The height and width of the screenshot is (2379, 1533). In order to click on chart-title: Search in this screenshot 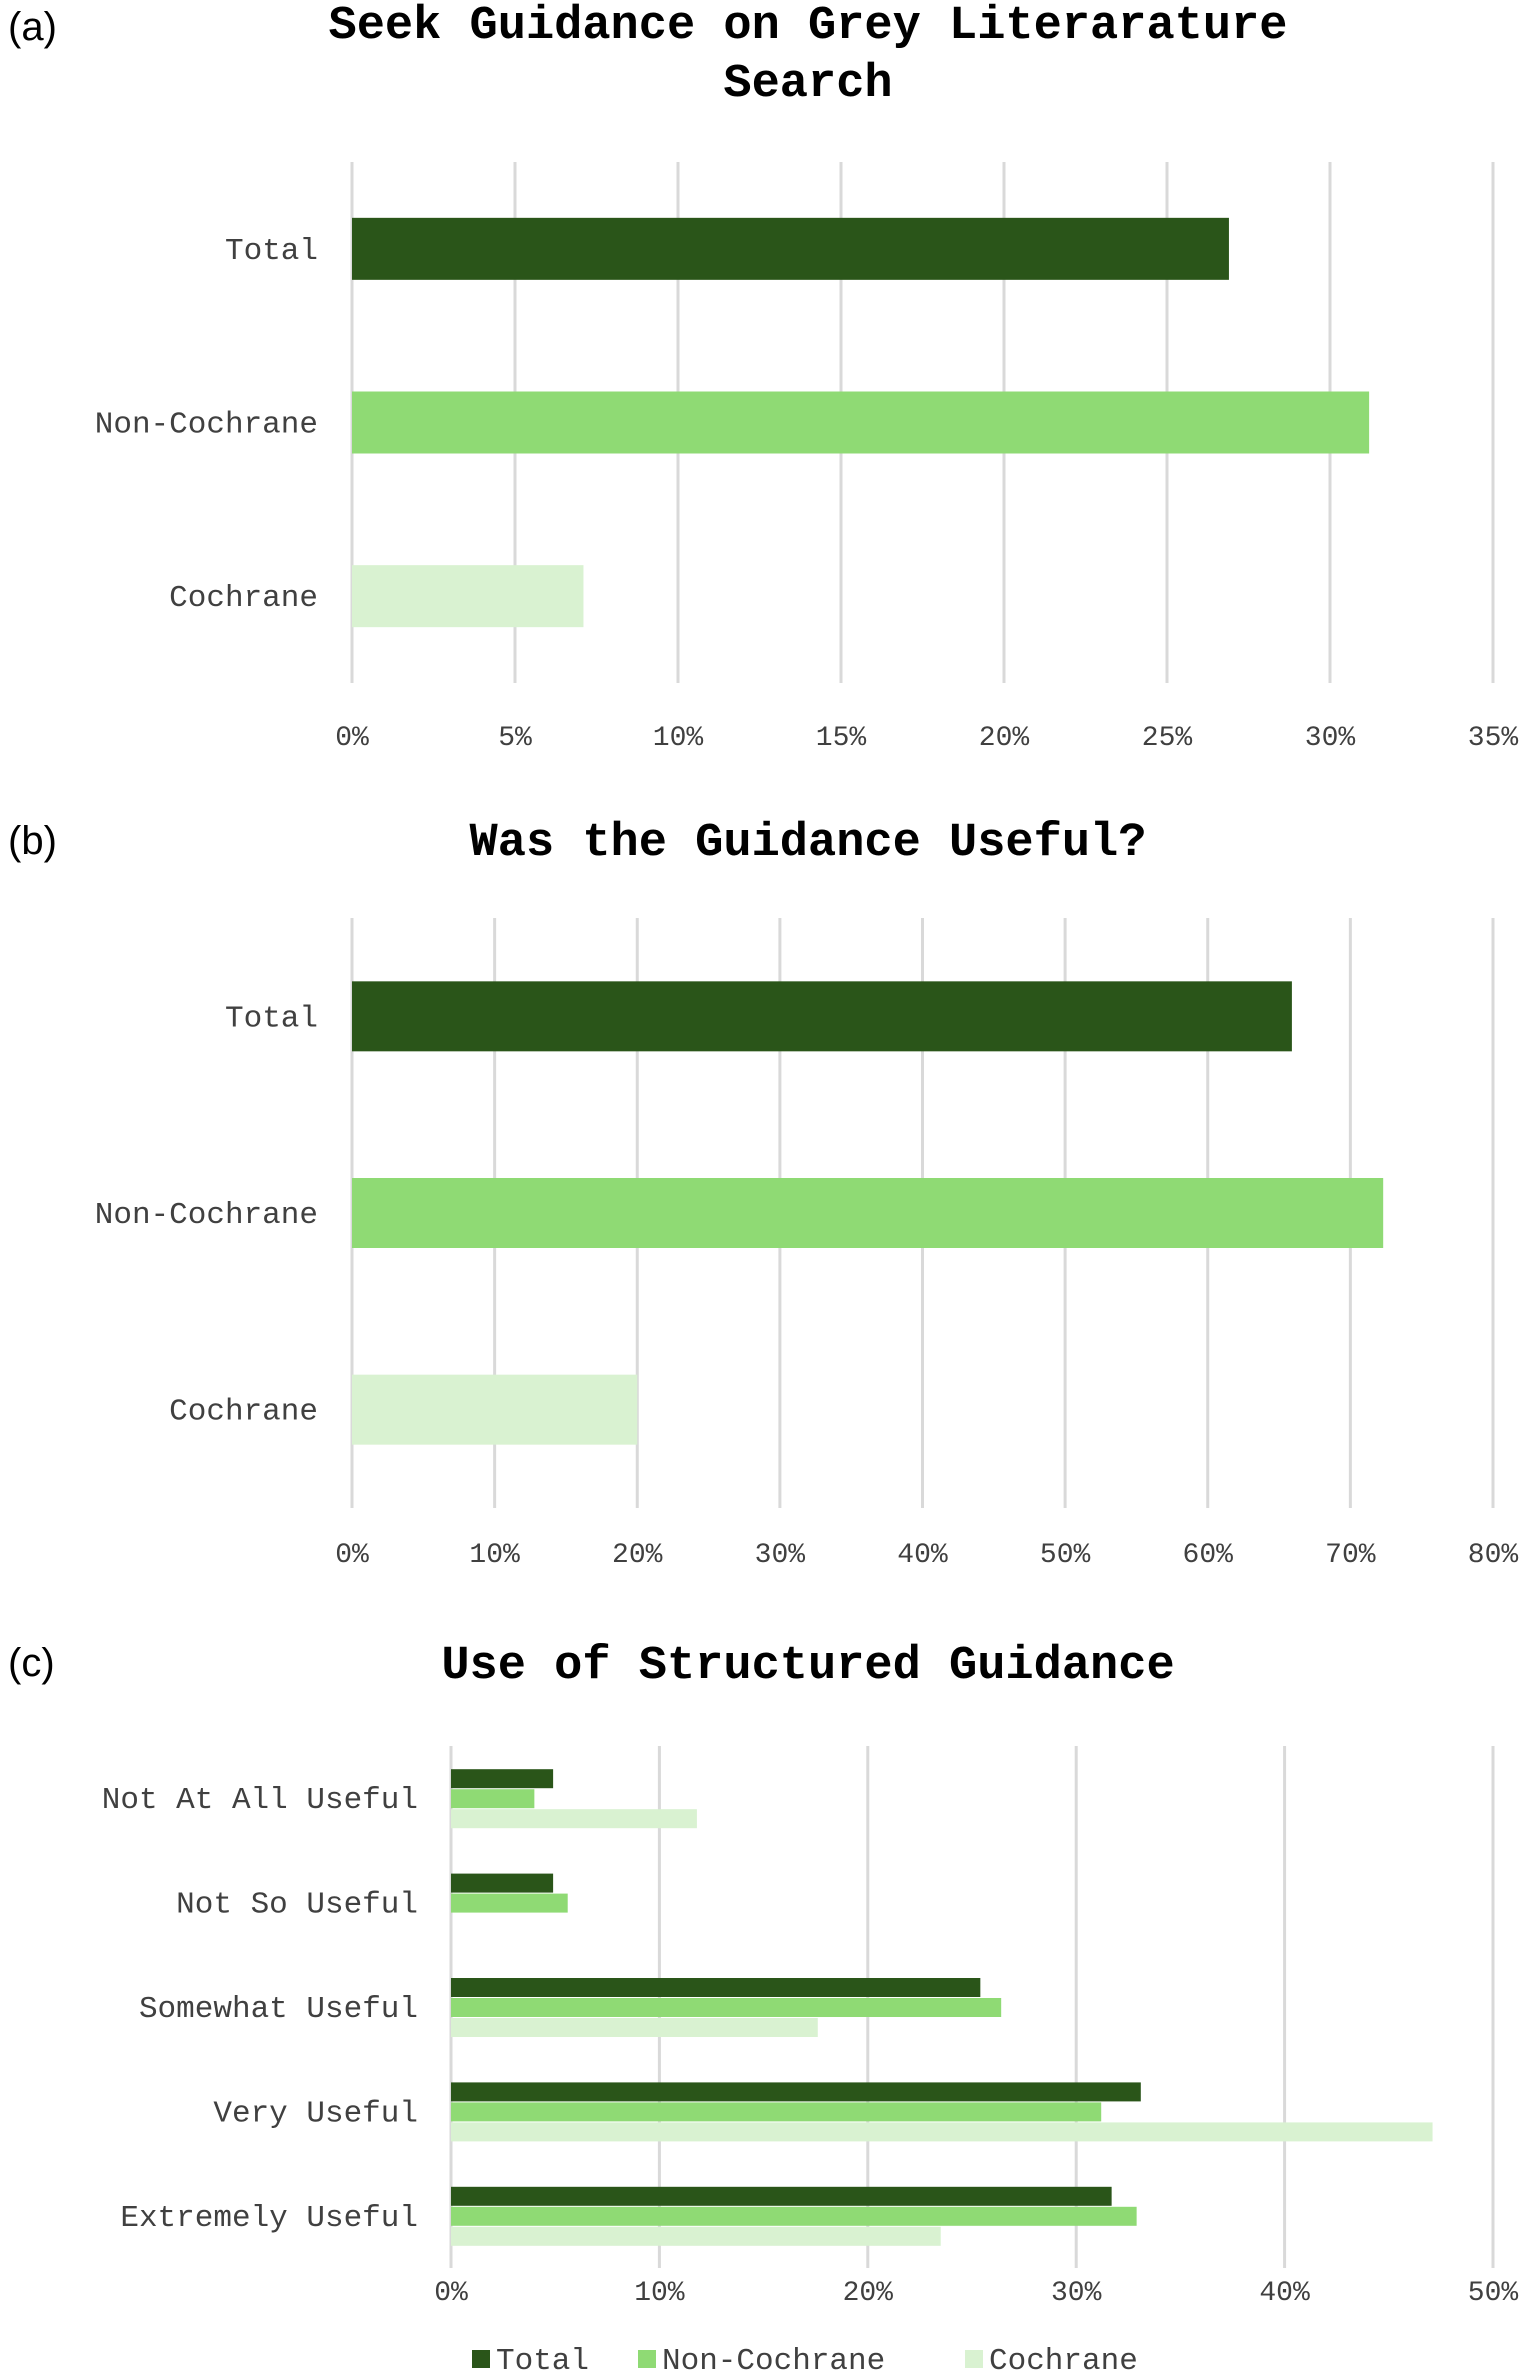, I will do `click(807, 84)`.